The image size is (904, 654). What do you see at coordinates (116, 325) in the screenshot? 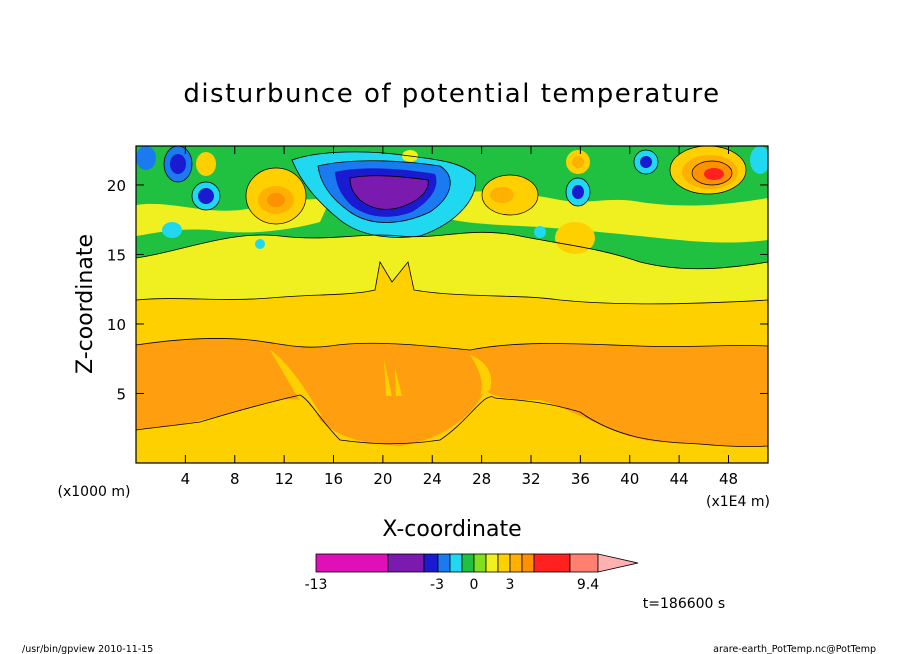
I see `y-tick-label: 10` at bounding box center [116, 325].